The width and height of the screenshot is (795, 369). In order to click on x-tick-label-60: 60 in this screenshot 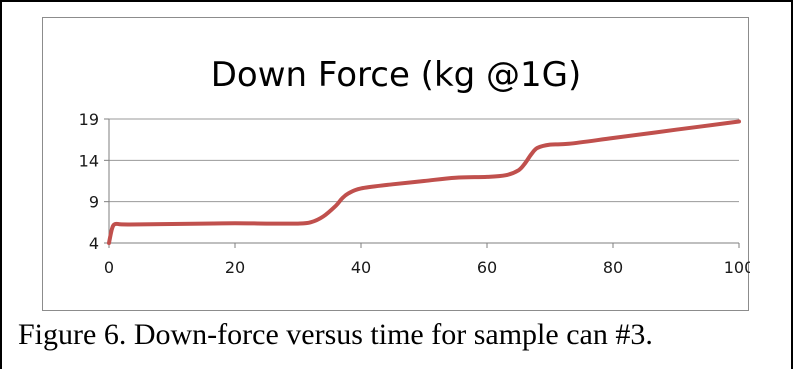, I will do `click(487, 267)`.